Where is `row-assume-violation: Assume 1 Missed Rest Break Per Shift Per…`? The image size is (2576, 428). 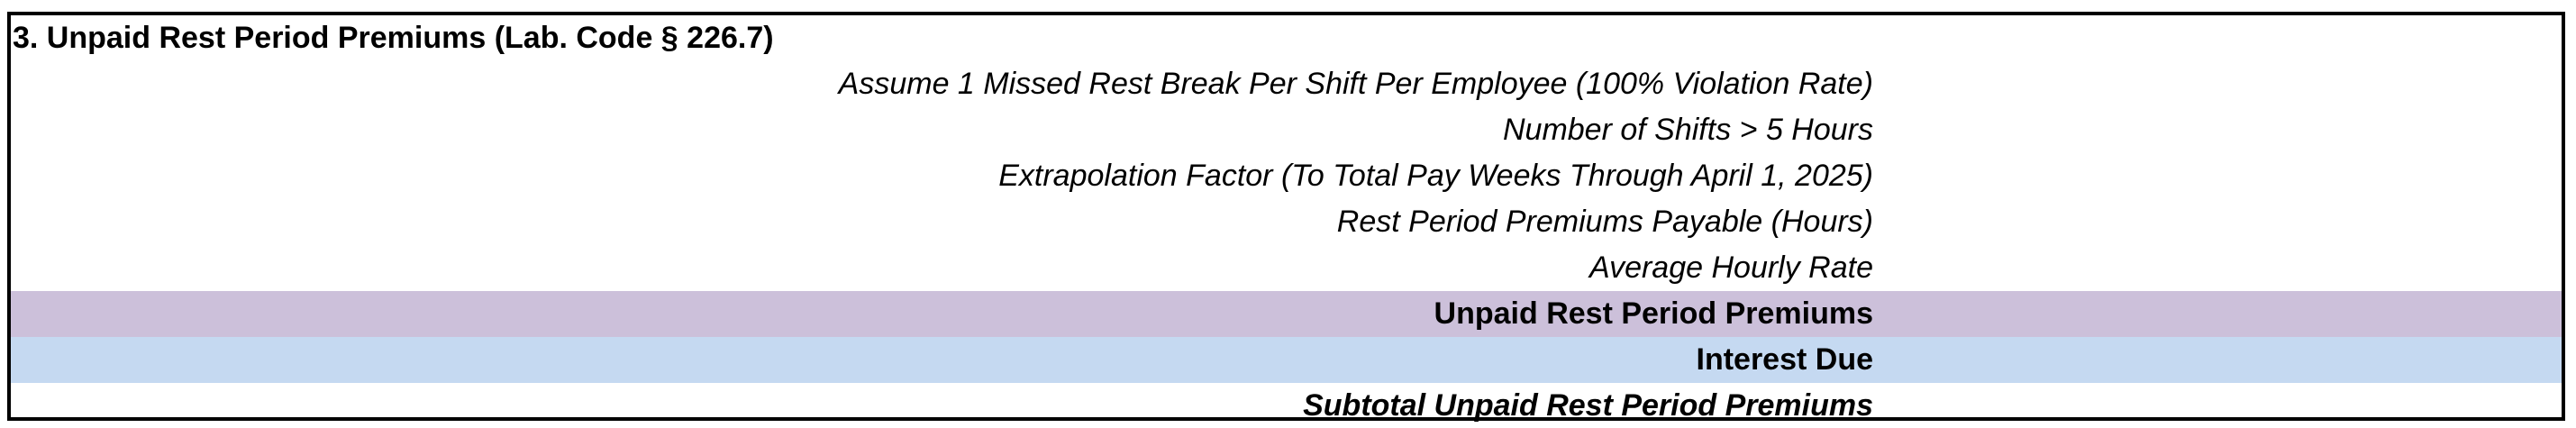
row-assume-violation: Assume 1 Missed Rest Break Per Shift Per… is located at coordinates (1286, 84).